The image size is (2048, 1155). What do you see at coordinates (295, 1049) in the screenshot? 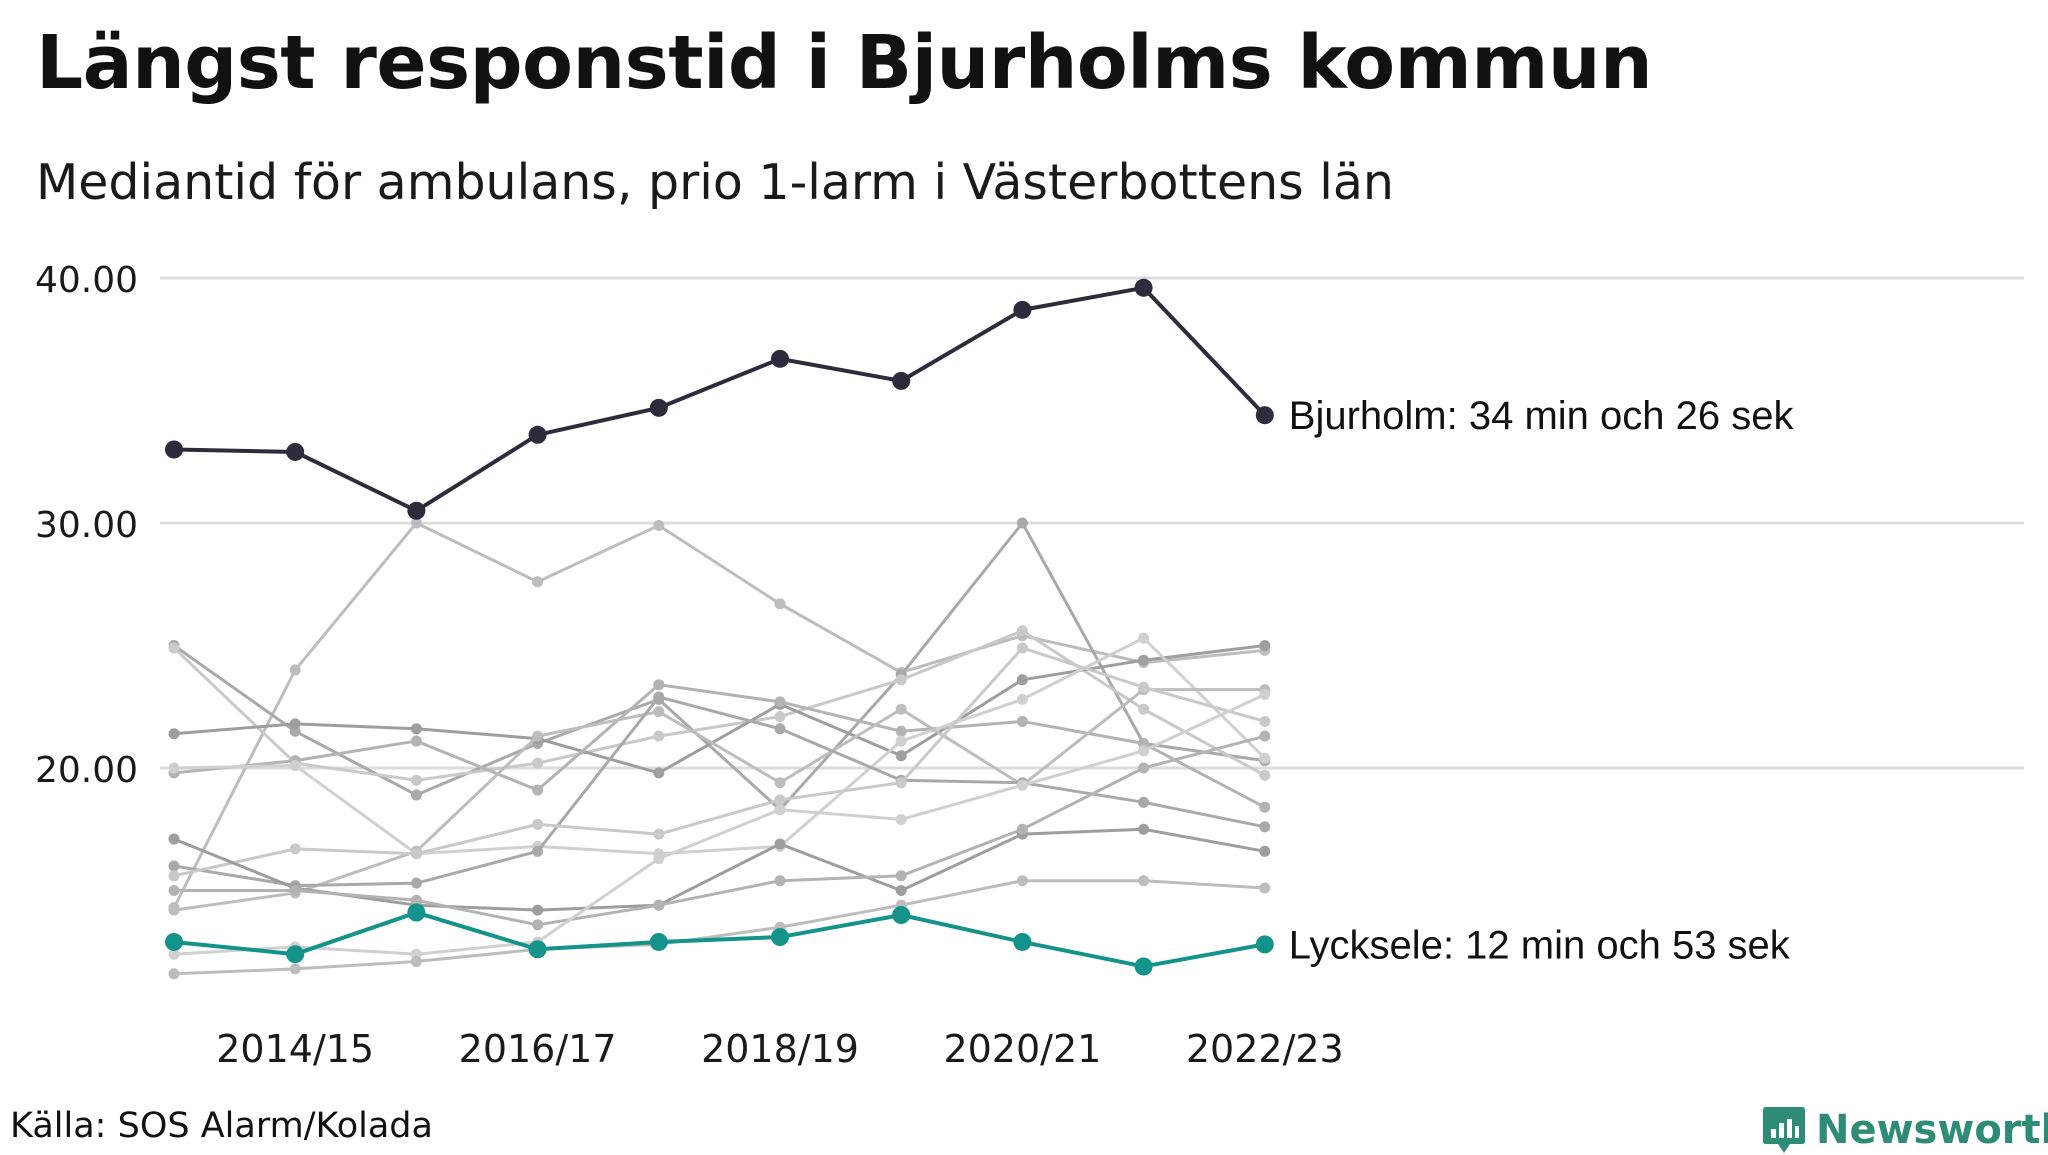
I see `x-tick-label: 2014/15` at bounding box center [295, 1049].